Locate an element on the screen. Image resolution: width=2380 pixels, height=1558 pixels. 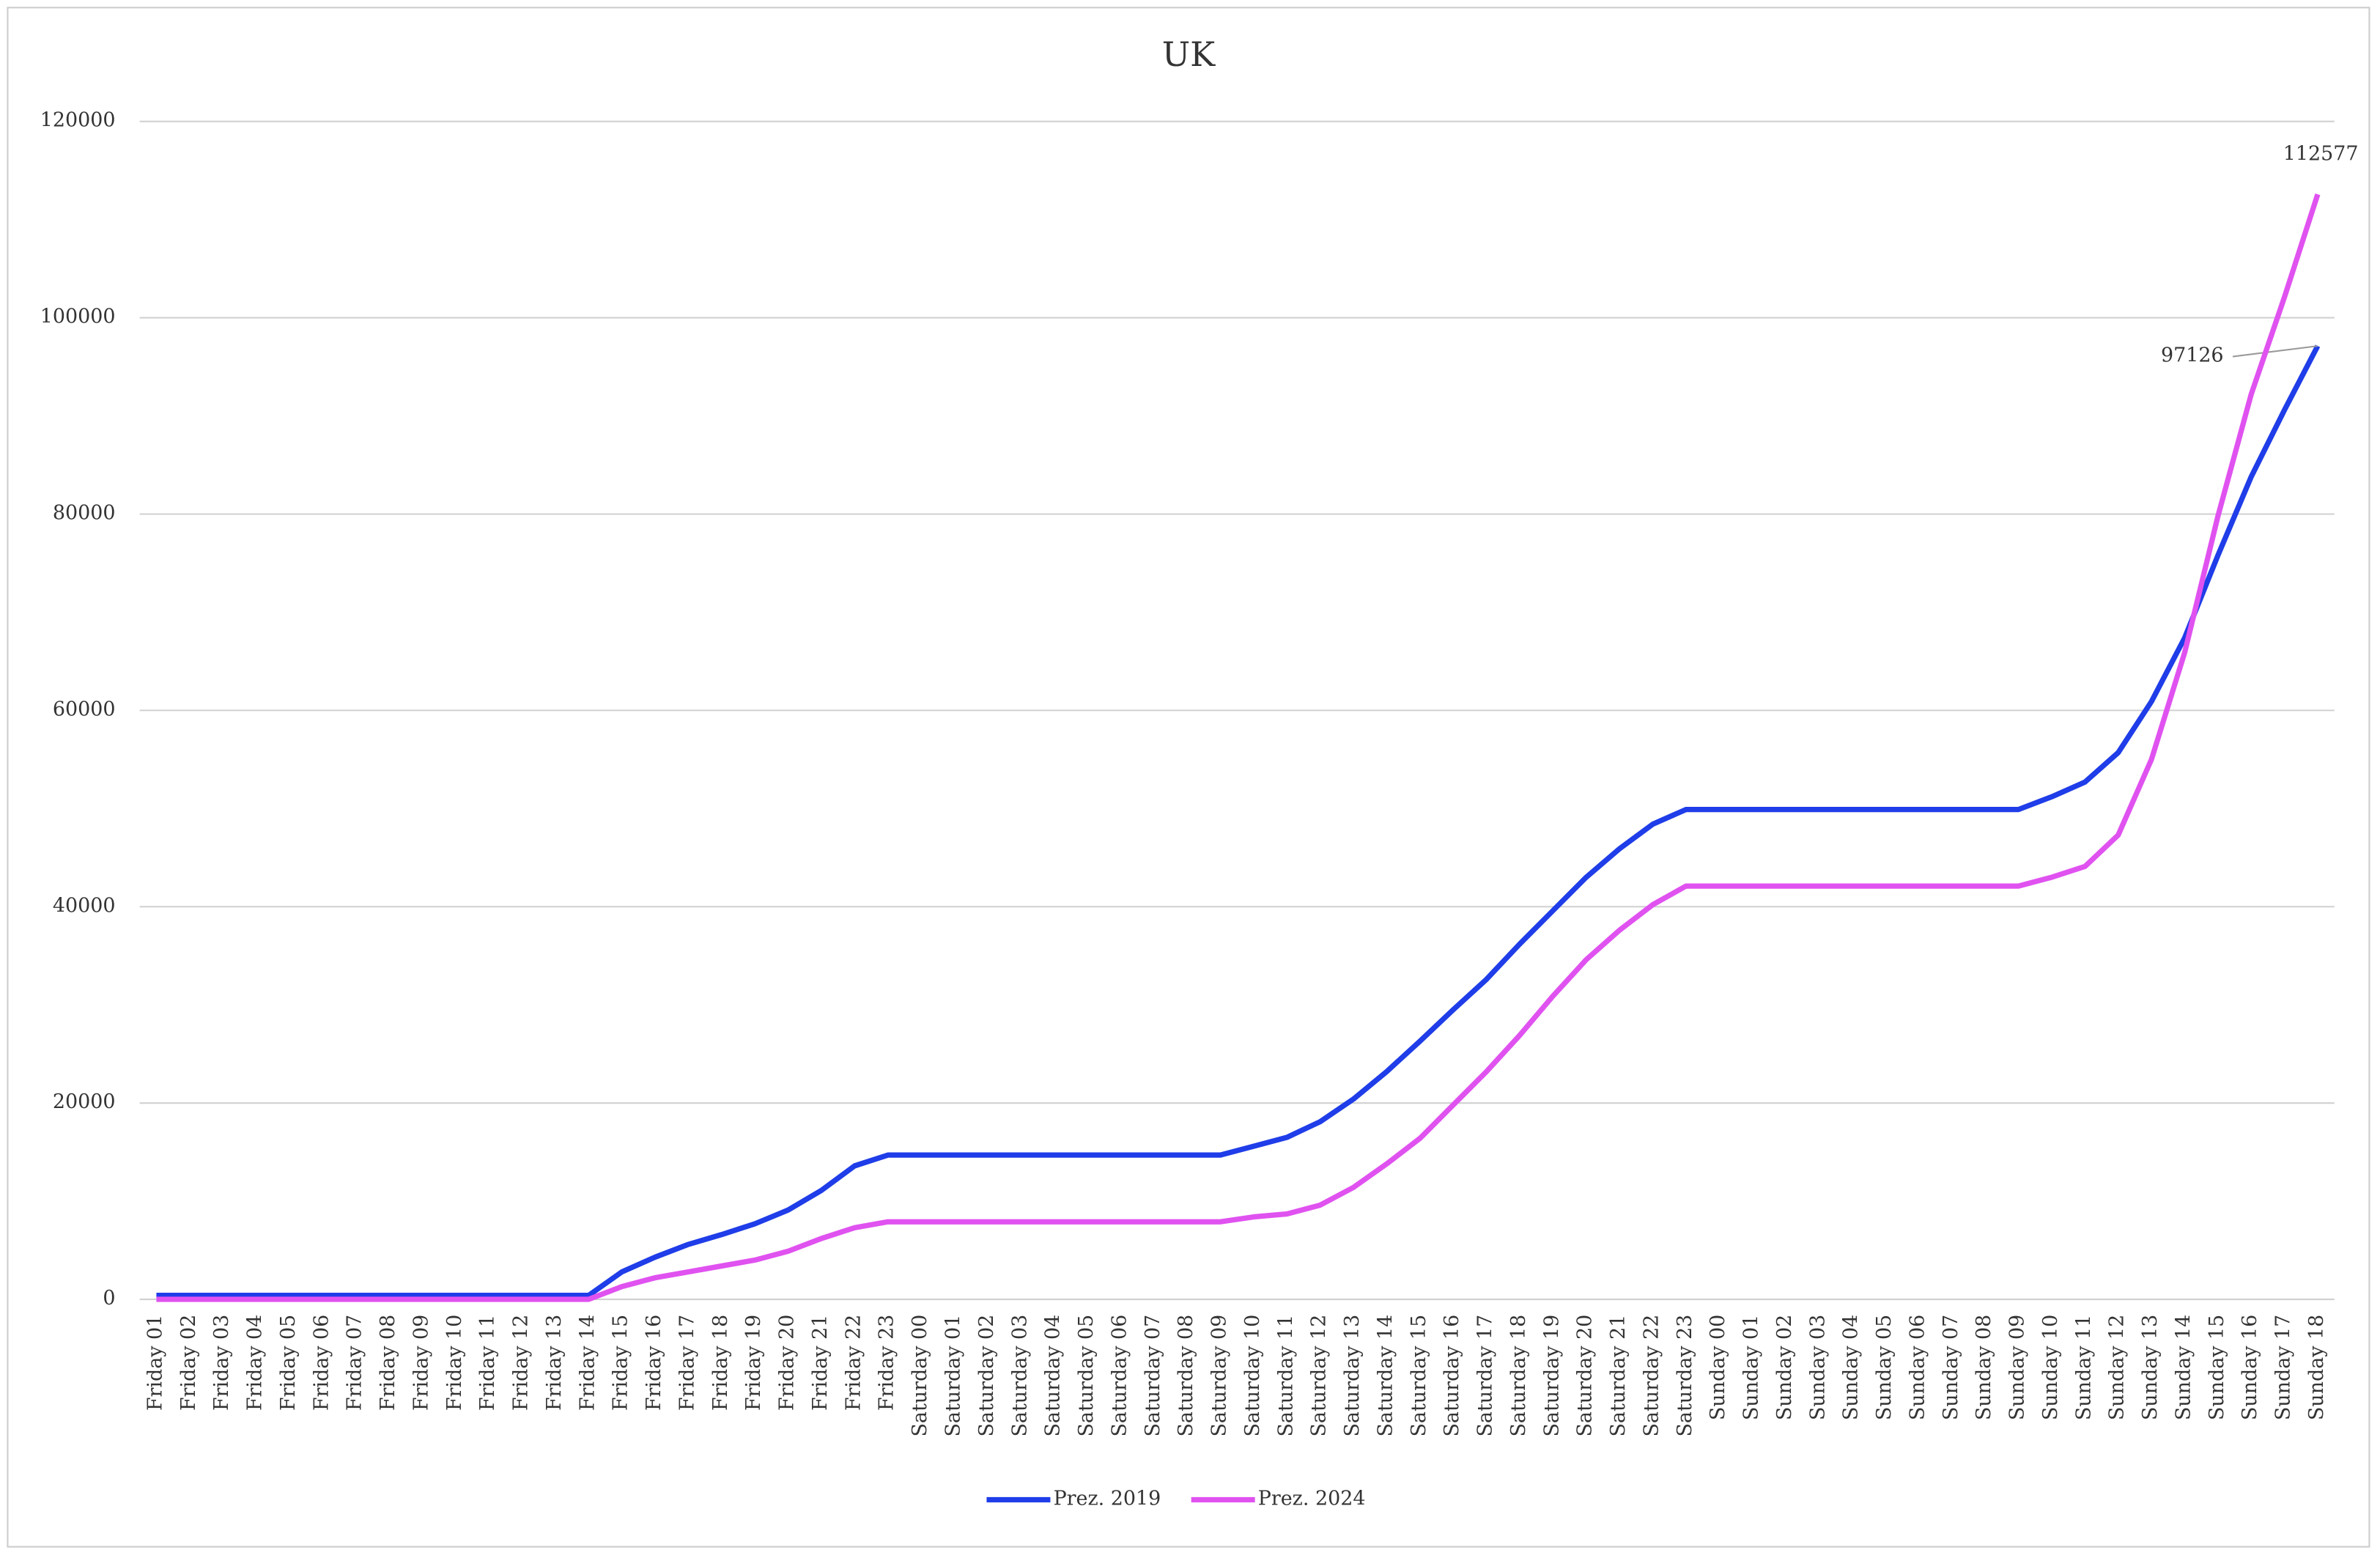
x-tick-label: Sunday 13 is located at coordinates (2150, 1367).